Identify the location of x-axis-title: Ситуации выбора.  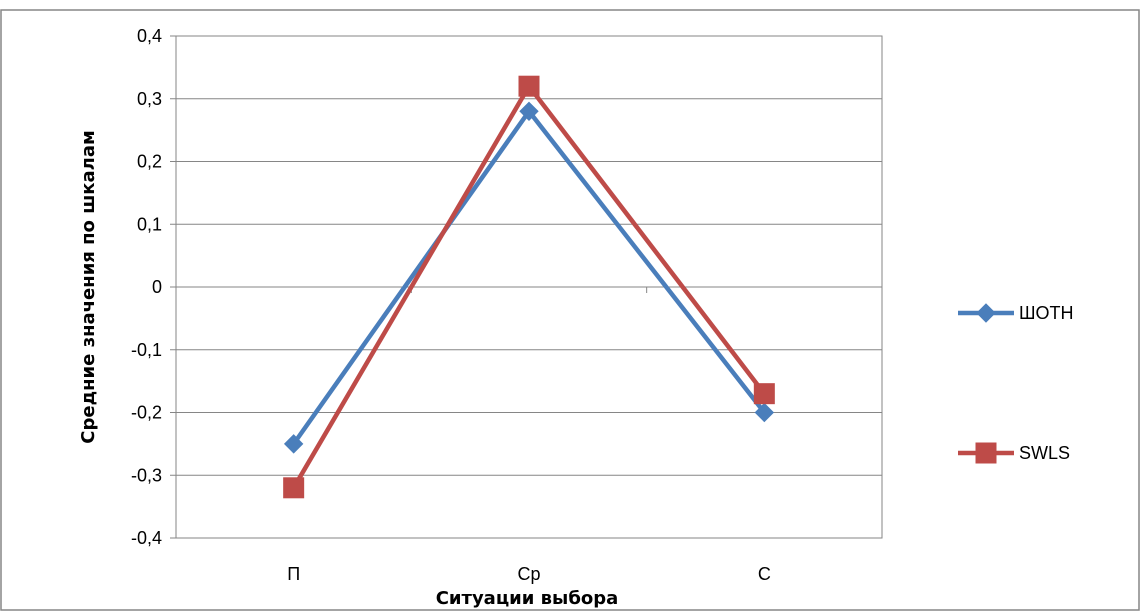
(527, 598).